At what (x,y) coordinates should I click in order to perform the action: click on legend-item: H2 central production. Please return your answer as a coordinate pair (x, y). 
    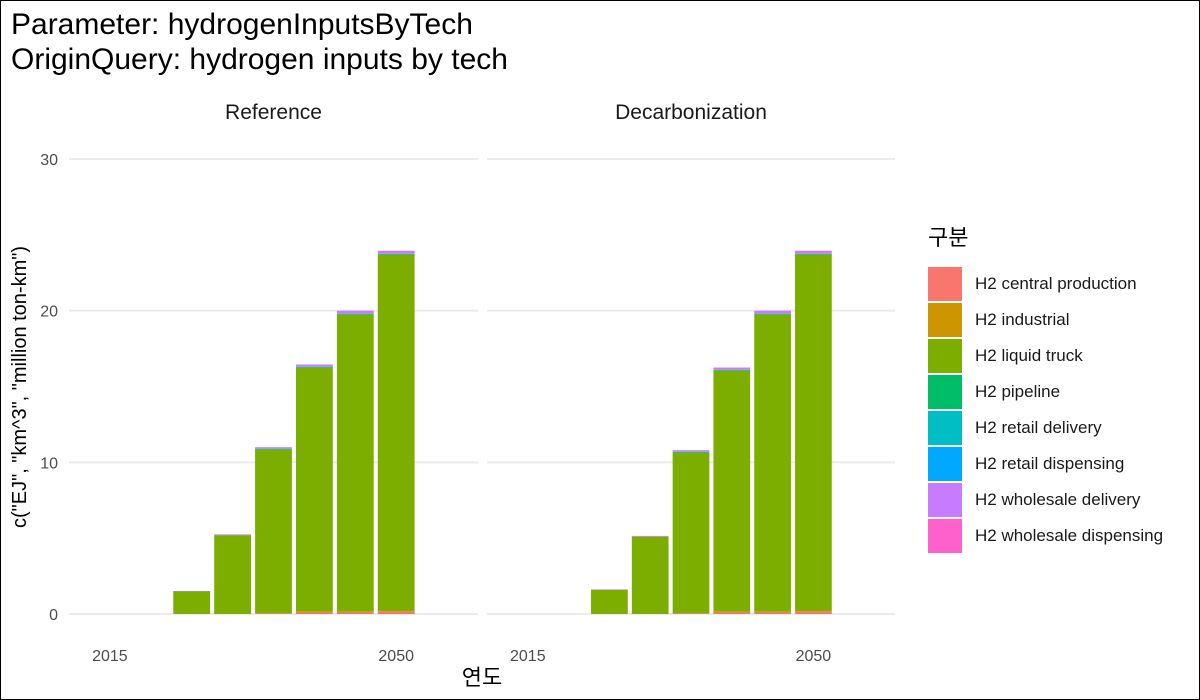
    Looking at the image, I should click on (1045, 284).